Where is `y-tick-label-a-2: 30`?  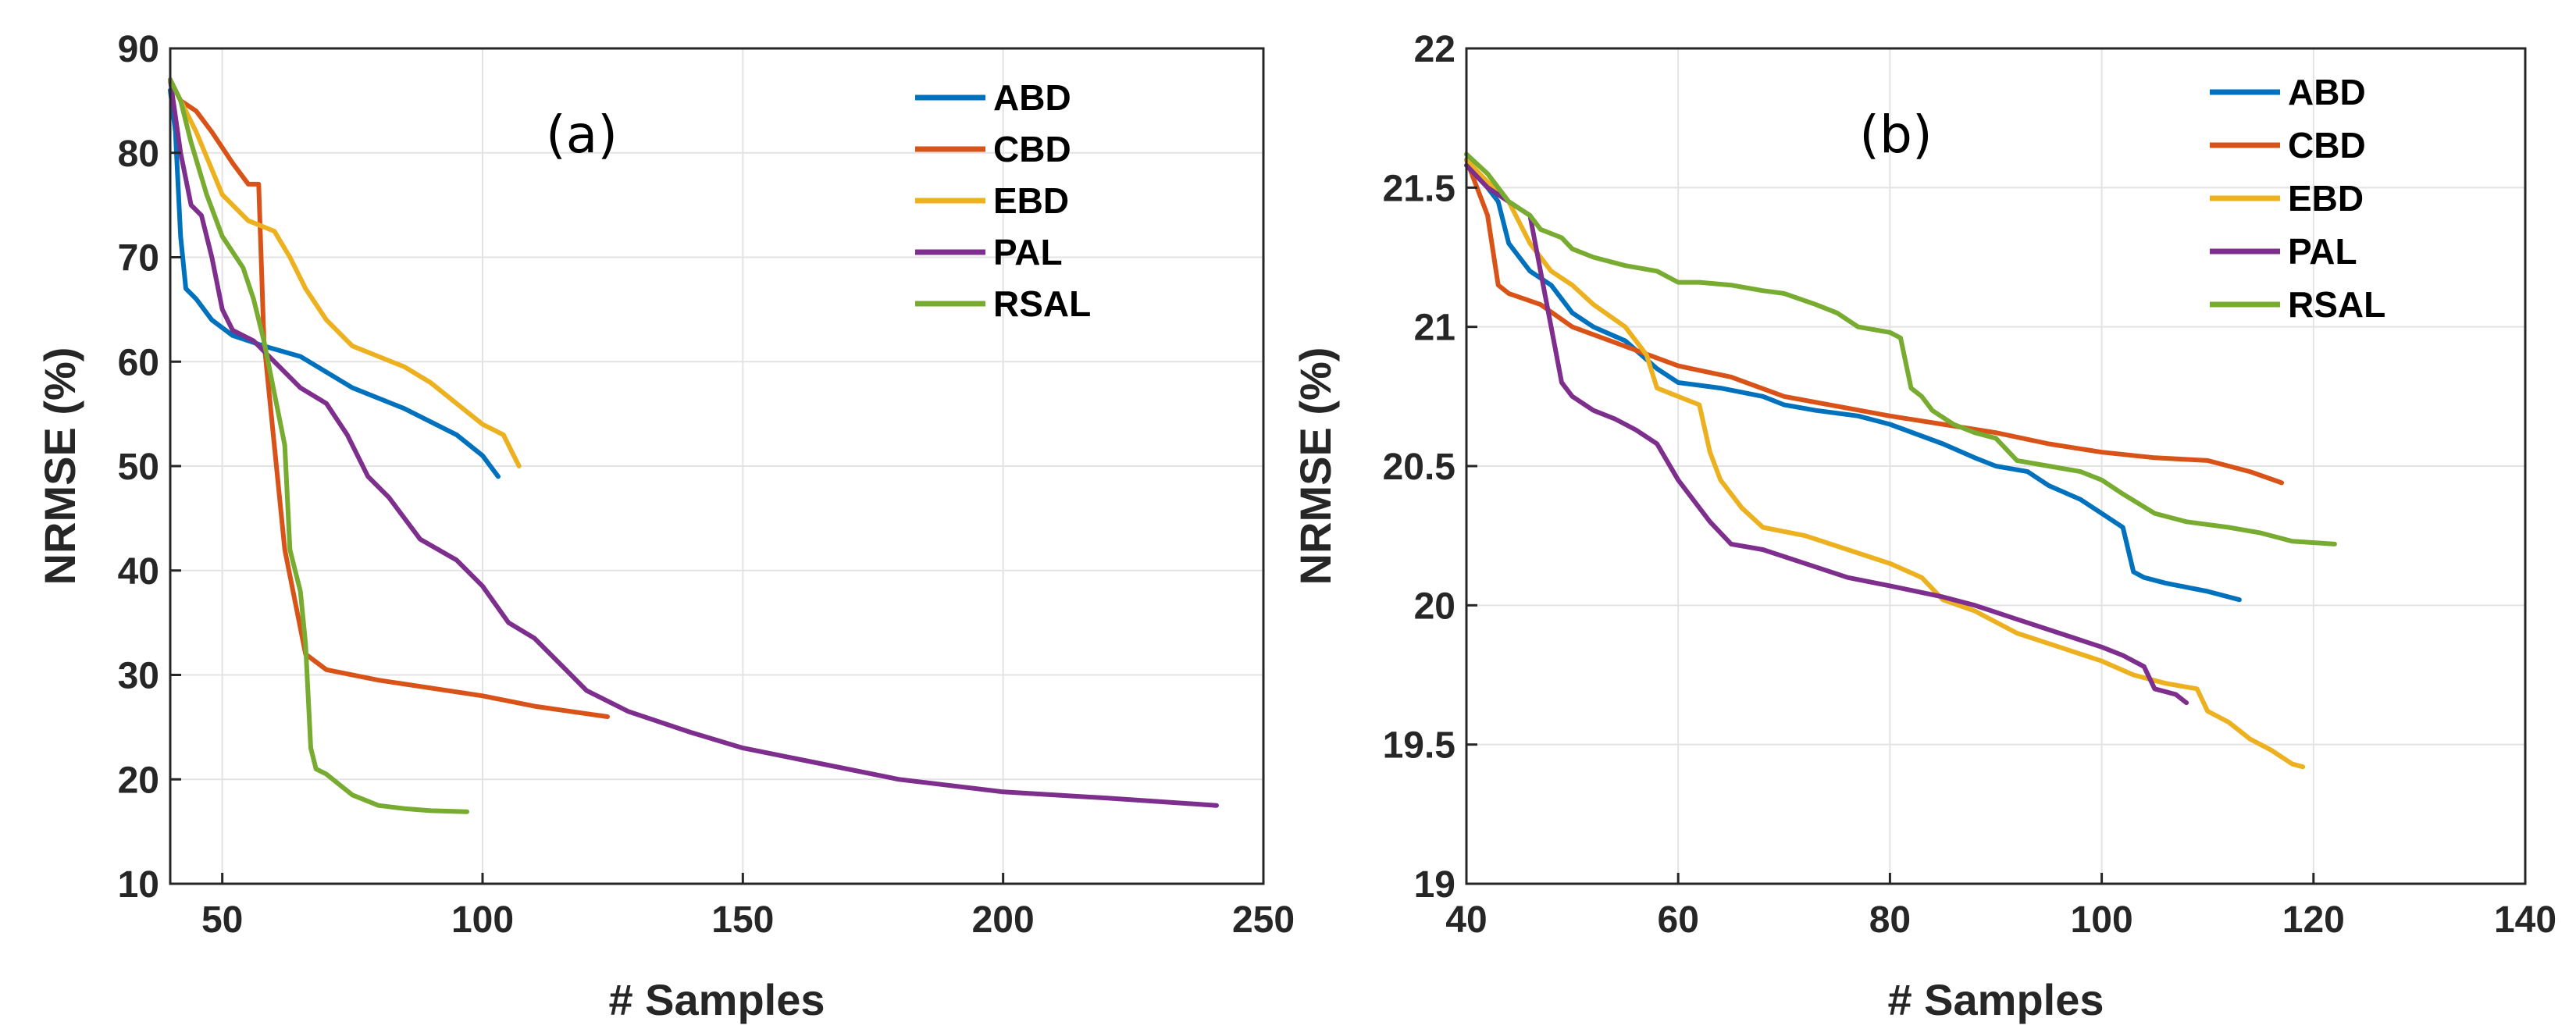
y-tick-label-a-2: 30 is located at coordinates (138, 676).